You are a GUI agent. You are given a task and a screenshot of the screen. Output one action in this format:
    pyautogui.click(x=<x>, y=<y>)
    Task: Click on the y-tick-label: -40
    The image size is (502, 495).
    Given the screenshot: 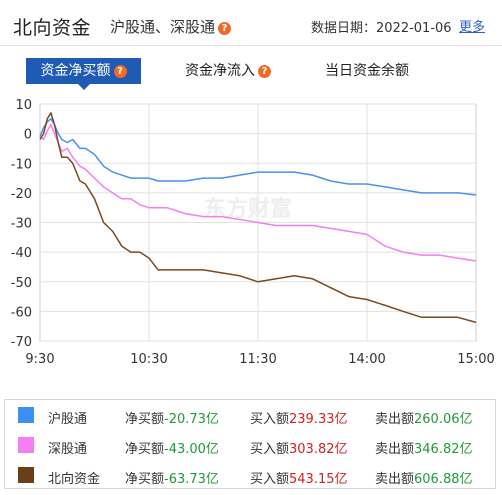 What is the action you would take?
    pyautogui.click(x=21, y=253)
    